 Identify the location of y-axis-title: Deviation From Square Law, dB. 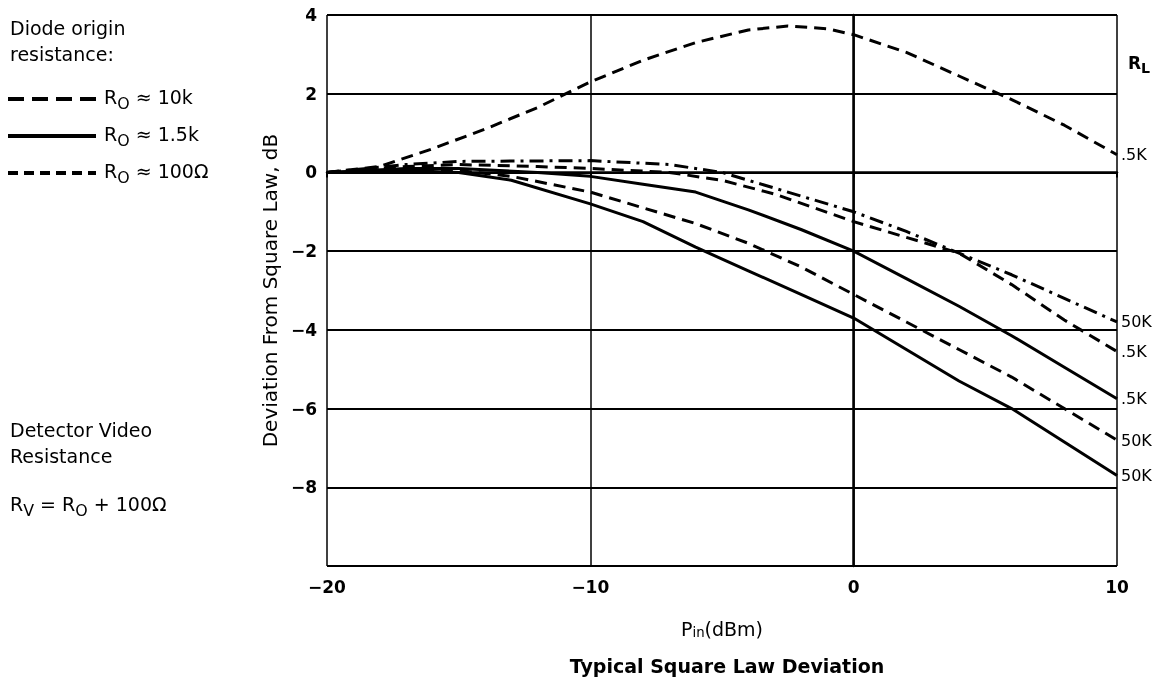
(270, 290).